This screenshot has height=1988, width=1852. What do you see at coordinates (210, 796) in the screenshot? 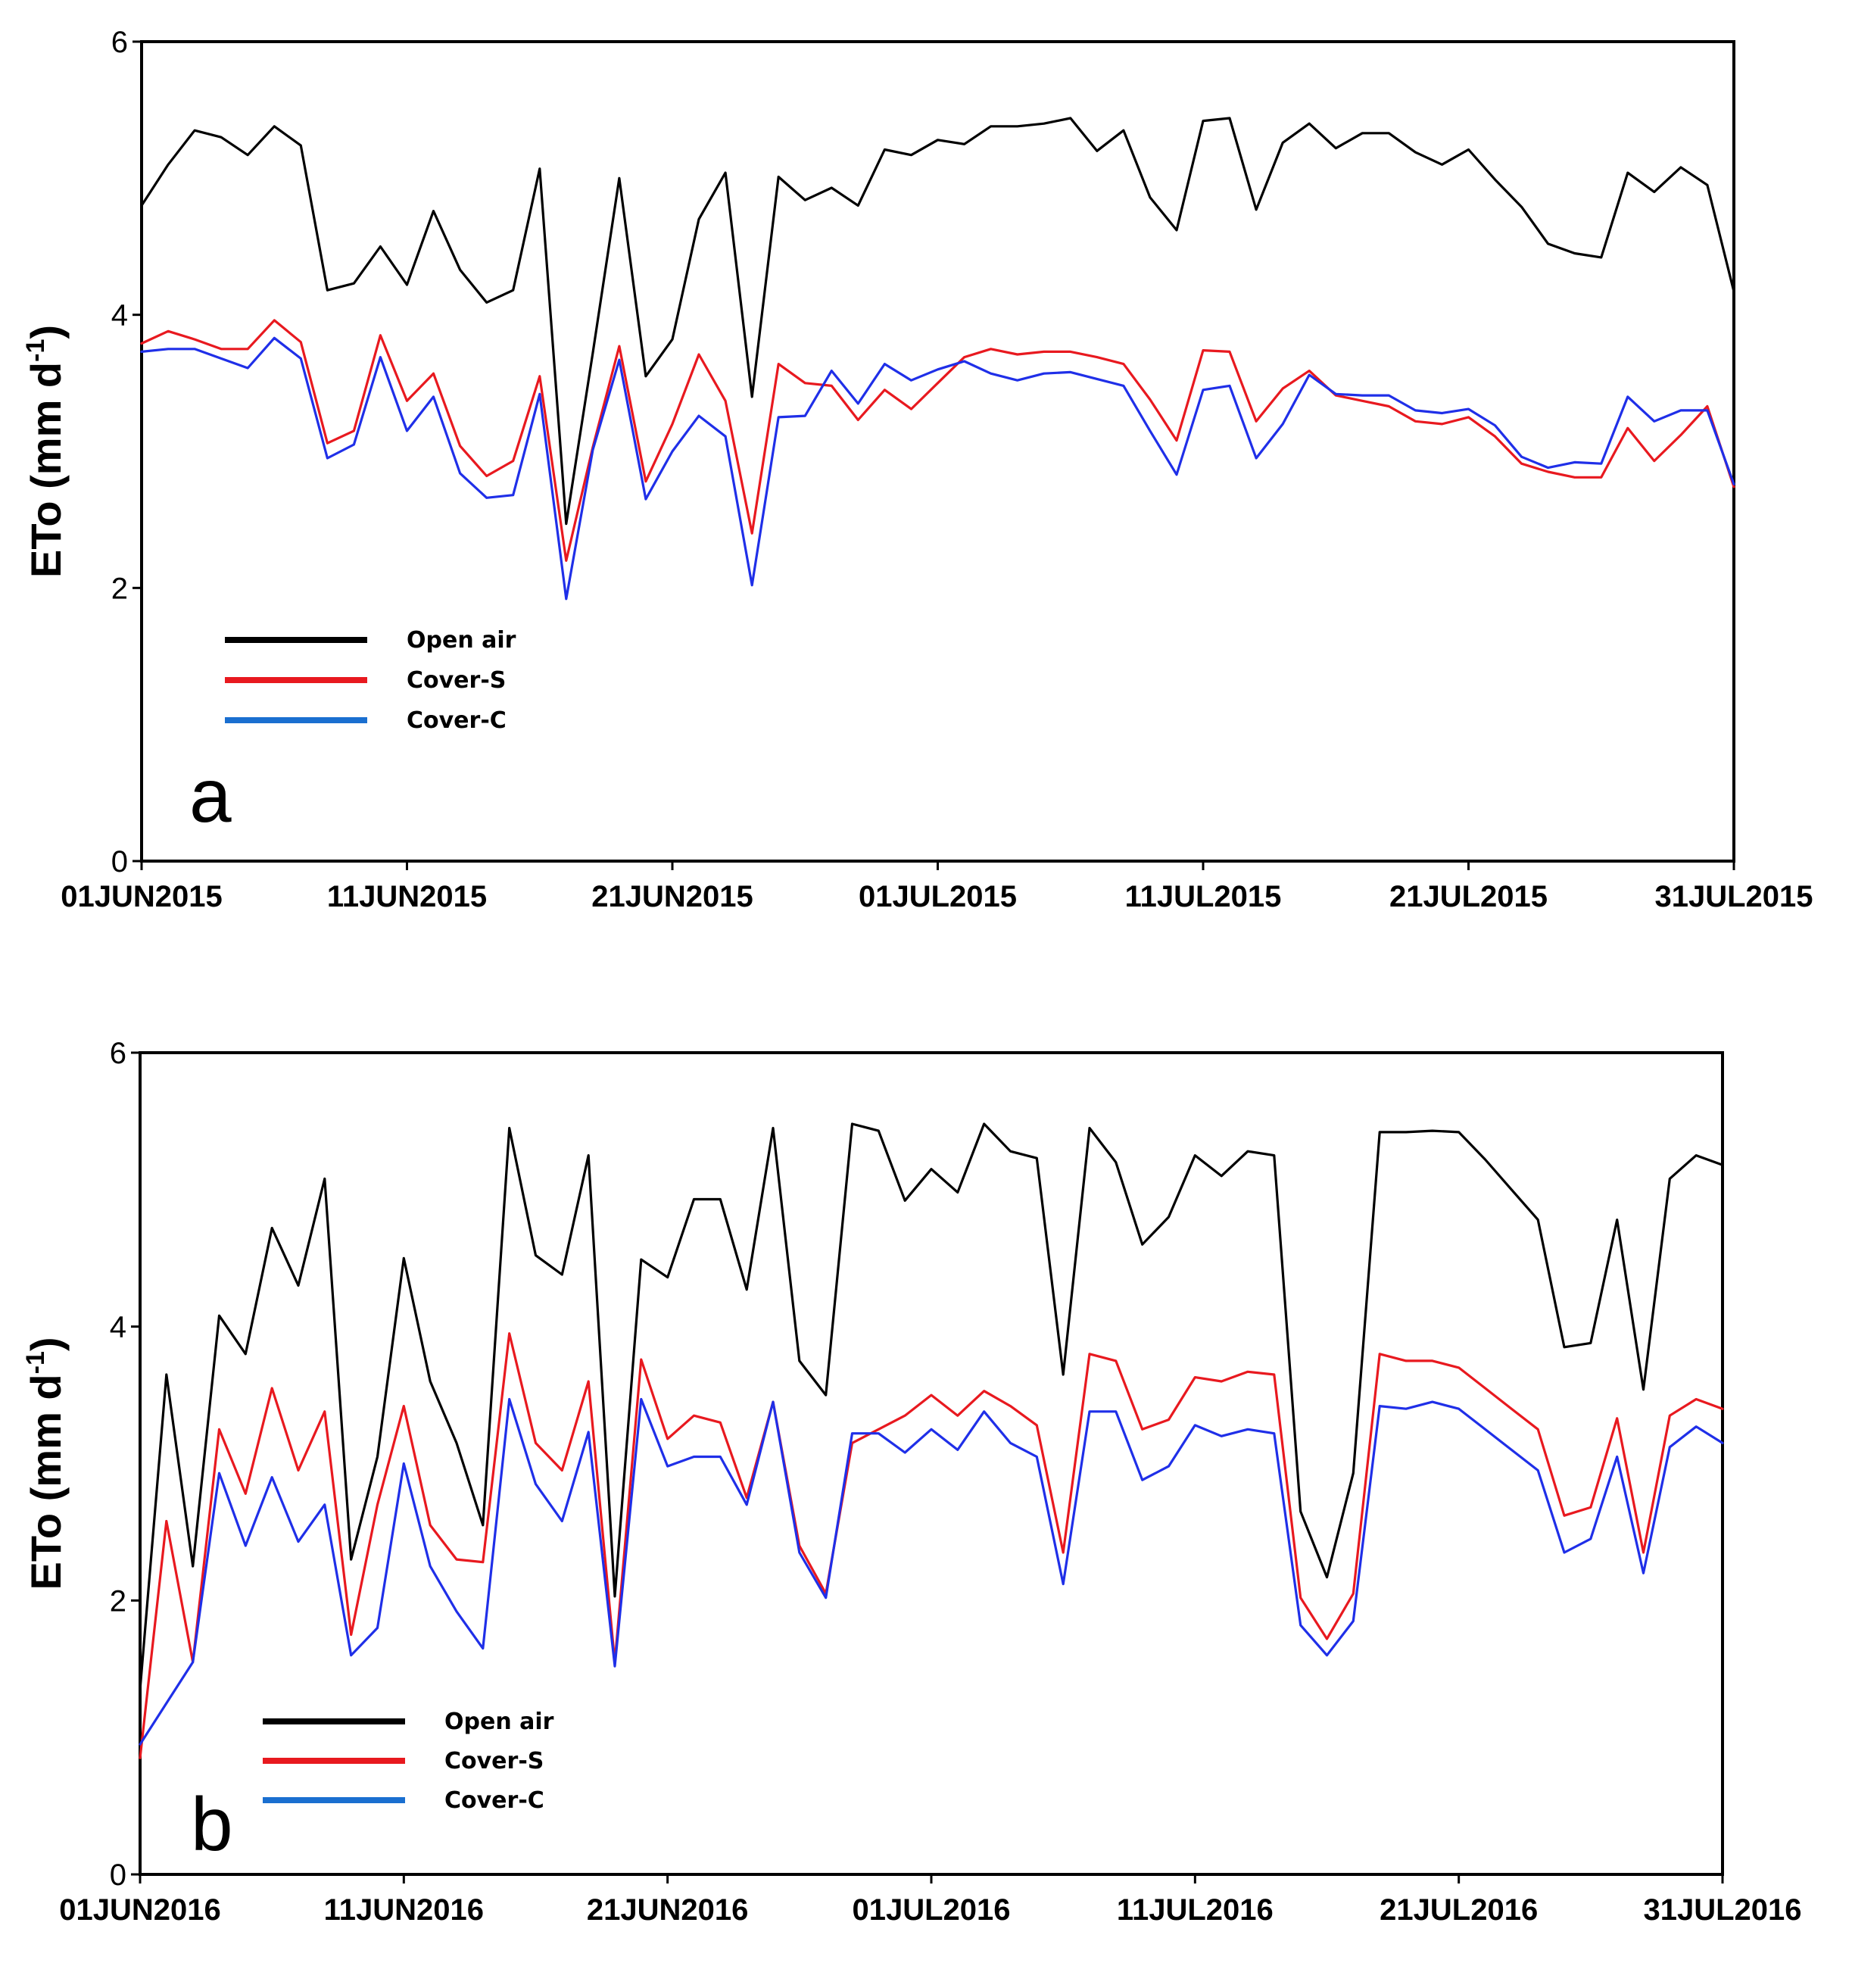
I see `panel-label: a` at bounding box center [210, 796].